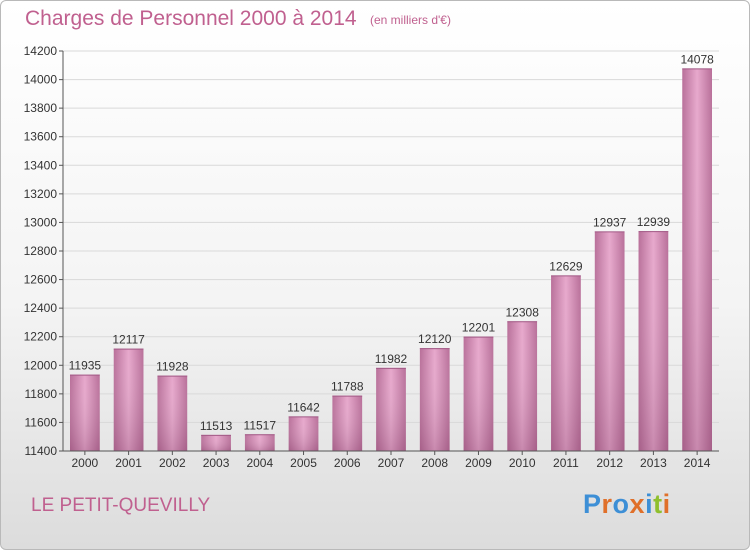 Image resolution: width=750 pixels, height=550 pixels. What do you see at coordinates (41, 108) in the screenshot?
I see `y-tick-label: 13800` at bounding box center [41, 108].